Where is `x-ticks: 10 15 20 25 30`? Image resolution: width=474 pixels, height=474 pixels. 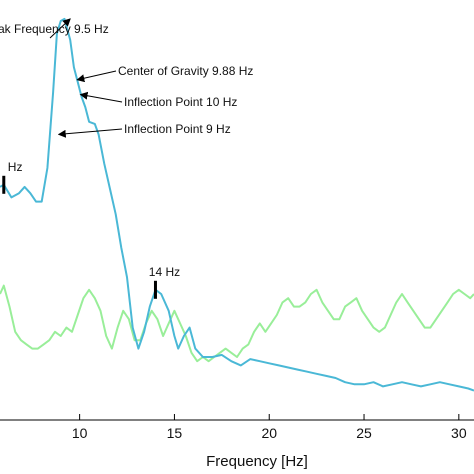 x-ticks: 10 15 20 25 30 is located at coordinates (269, 427).